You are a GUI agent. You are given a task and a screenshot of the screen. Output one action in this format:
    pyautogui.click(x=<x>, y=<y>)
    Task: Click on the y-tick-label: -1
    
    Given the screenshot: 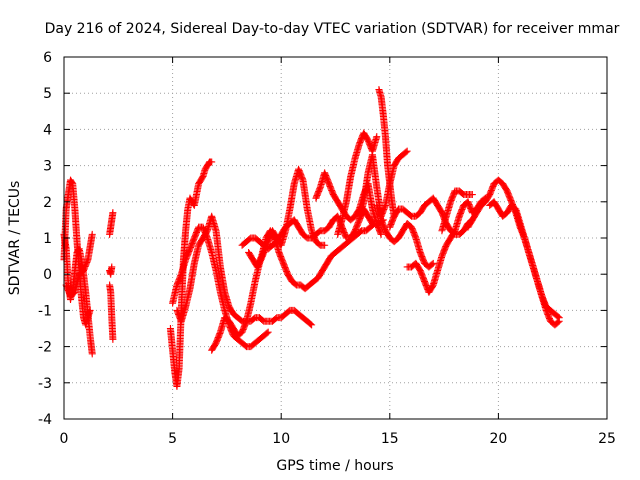 What is the action you would take?
    pyautogui.click(x=45, y=311)
    